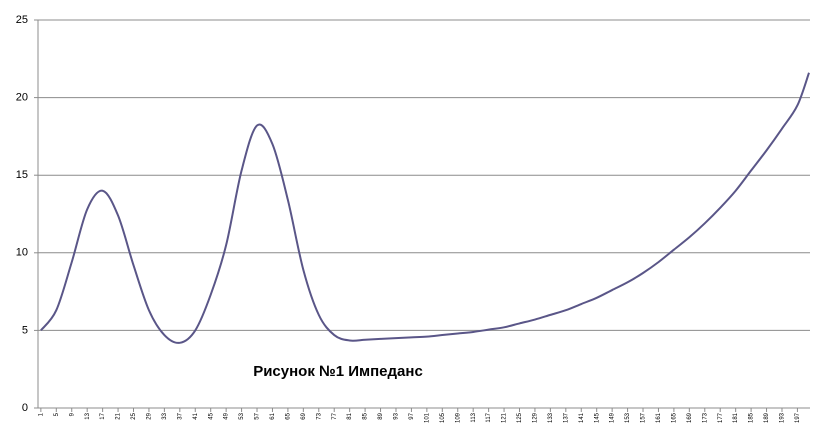  What do you see at coordinates (57, 414) in the screenshot?
I see `x-tick-label: 5` at bounding box center [57, 414].